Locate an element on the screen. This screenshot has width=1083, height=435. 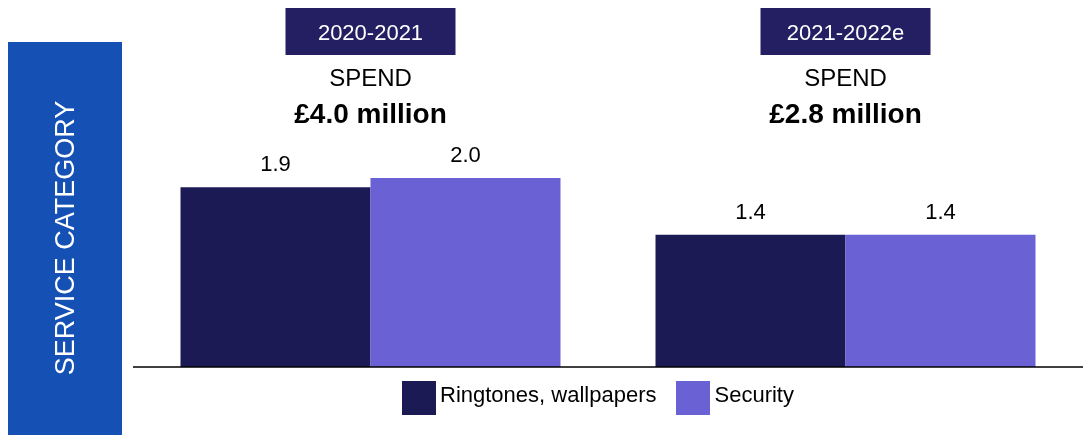
text: £4.0 million is located at coordinates (370, 113).